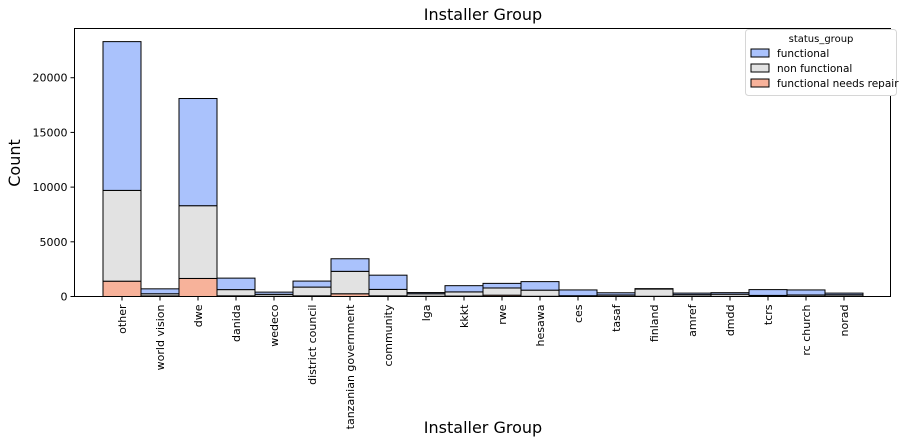  What do you see at coordinates (426, 293) in the screenshot?
I see `bar-lga-functional` at bounding box center [426, 293].